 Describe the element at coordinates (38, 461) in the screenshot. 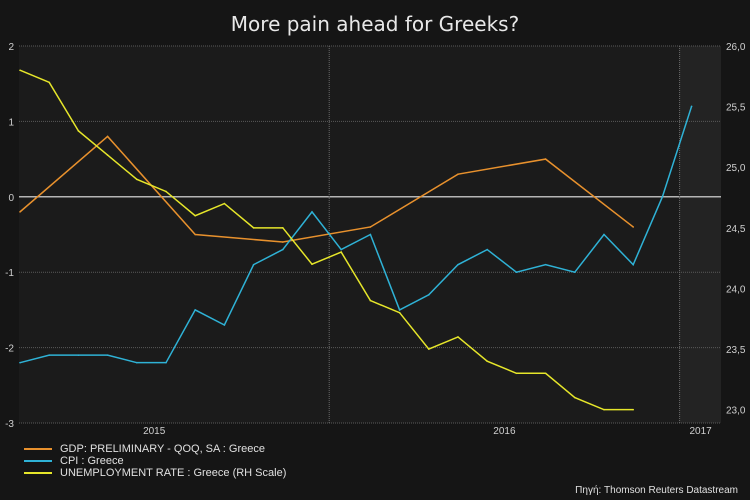

I see `legend-swatch-cpi` at that location.